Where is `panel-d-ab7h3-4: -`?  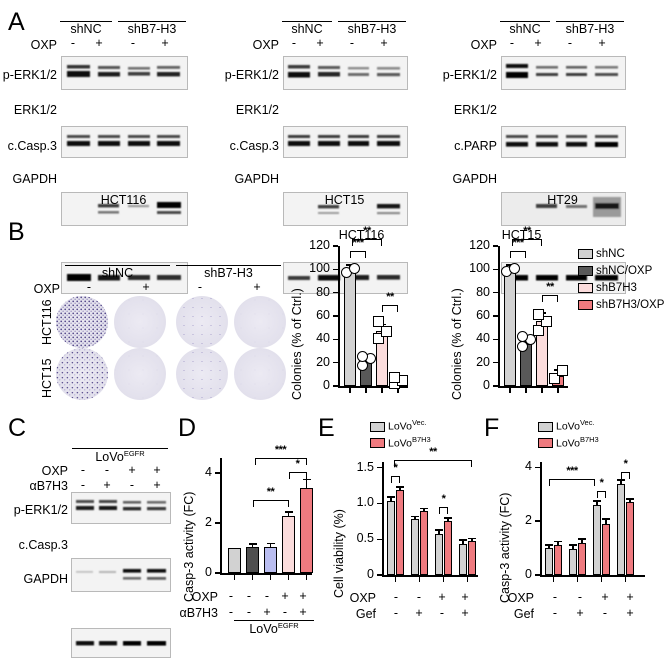
panel-d-ab7h3-4: - is located at coordinates (285, 612).